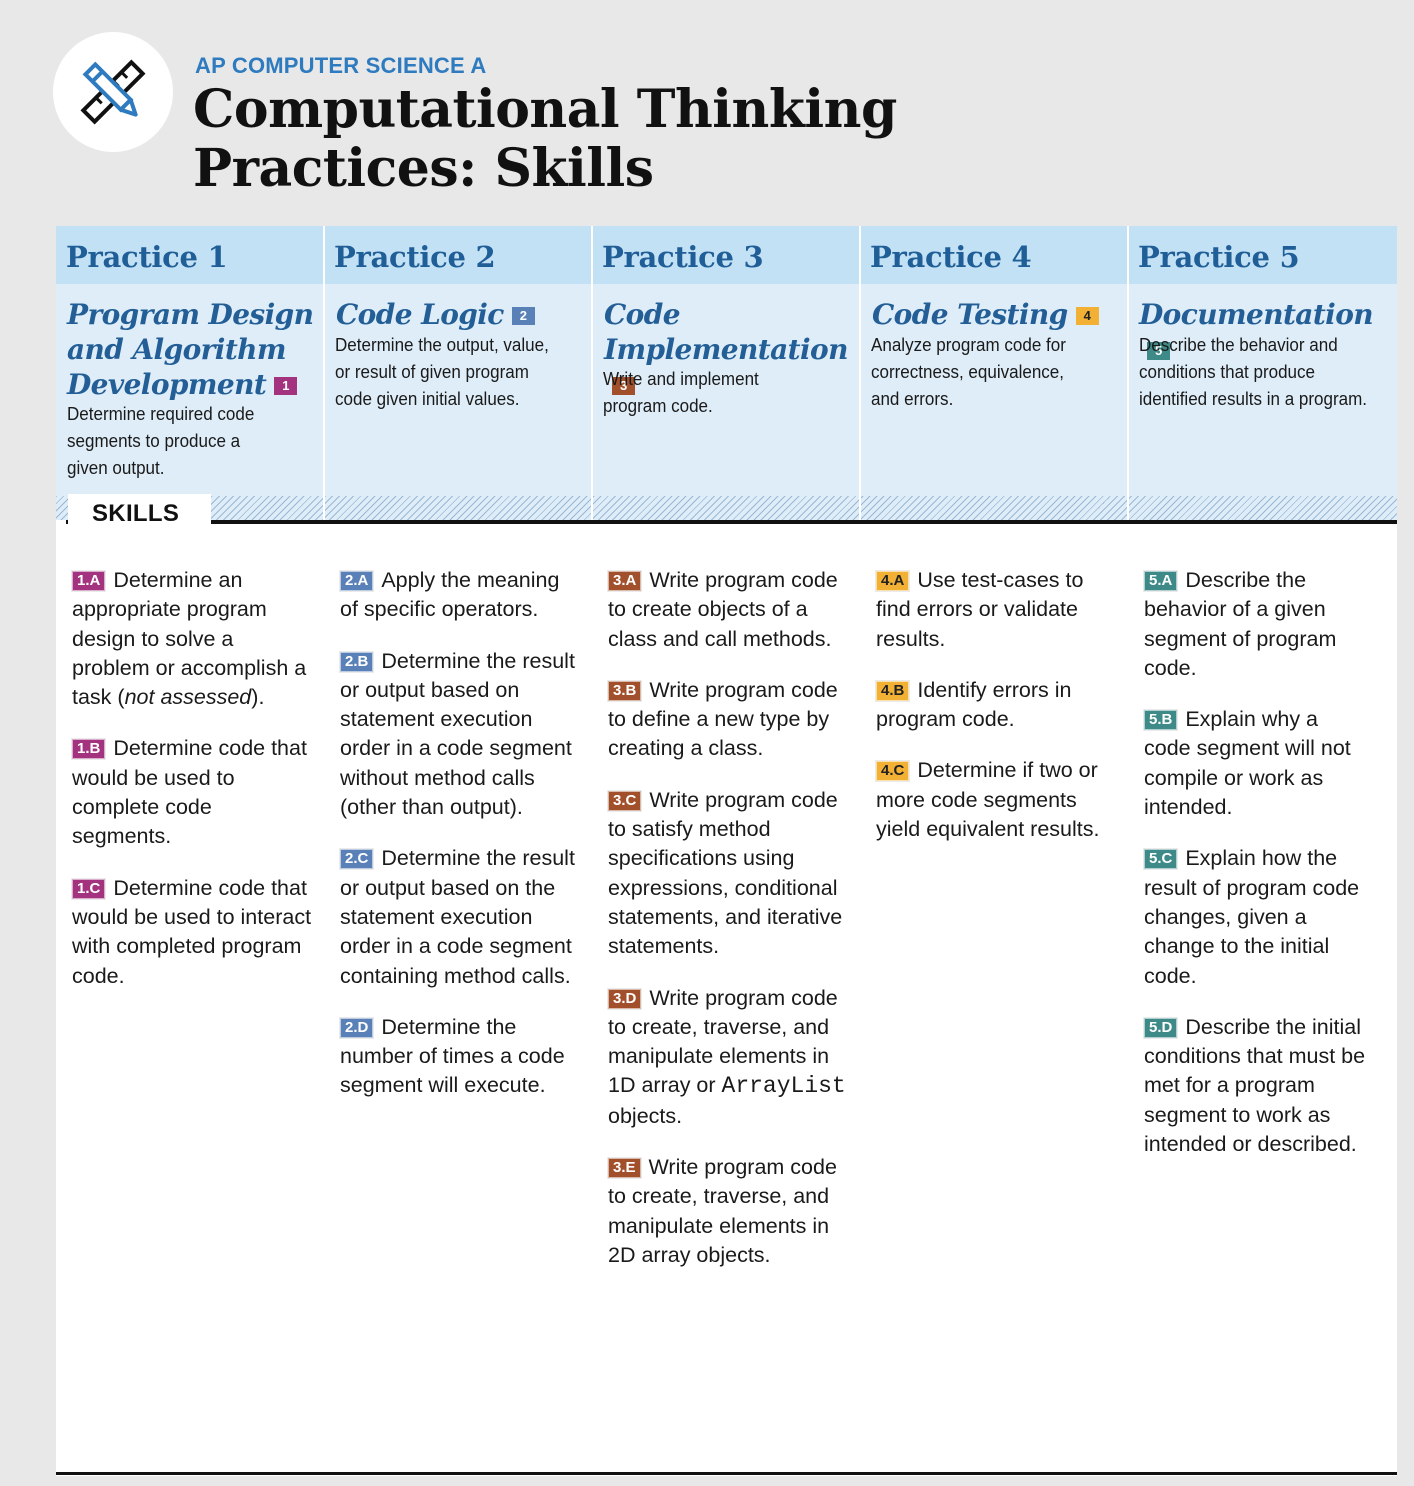 The image size is (1414, 1486). What do you see at coordinates (726, 522) in the screenshot?
I see `skills-divider` at bounding box center [726, 522].